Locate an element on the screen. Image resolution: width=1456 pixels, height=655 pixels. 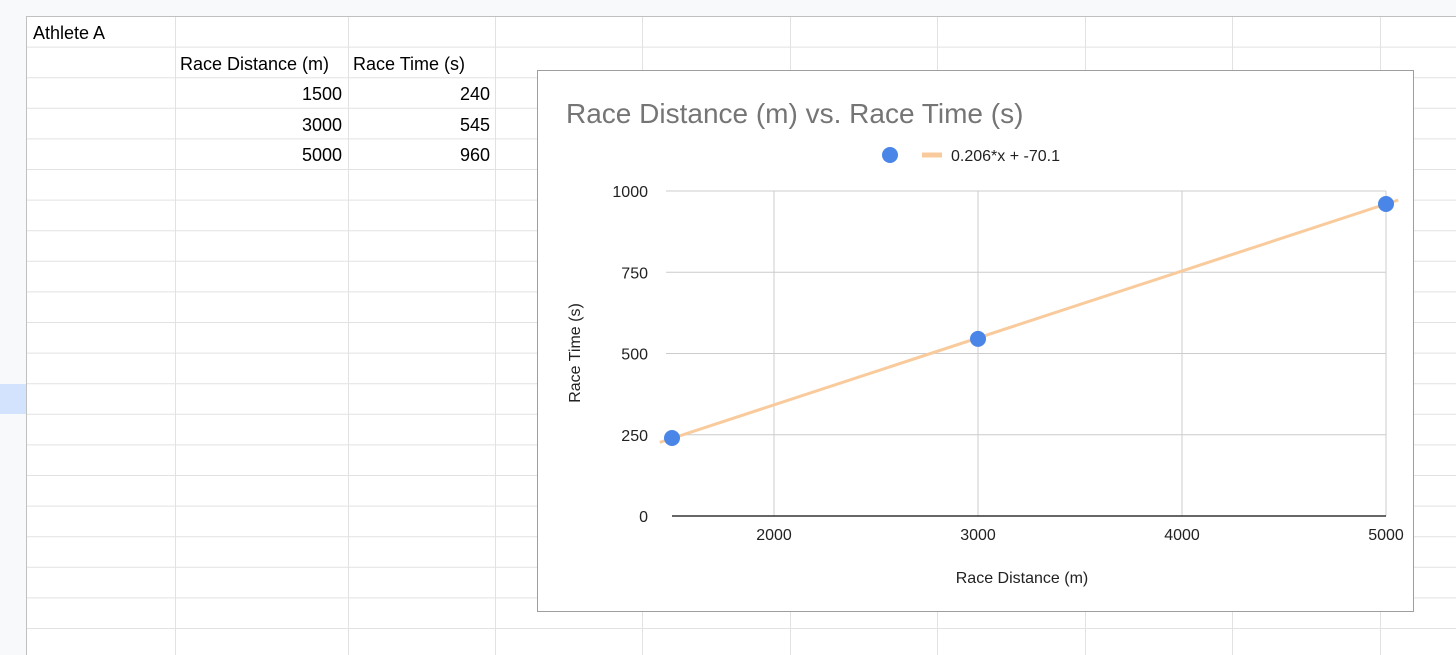
row-header-bar is located at coordinates (13, 335).